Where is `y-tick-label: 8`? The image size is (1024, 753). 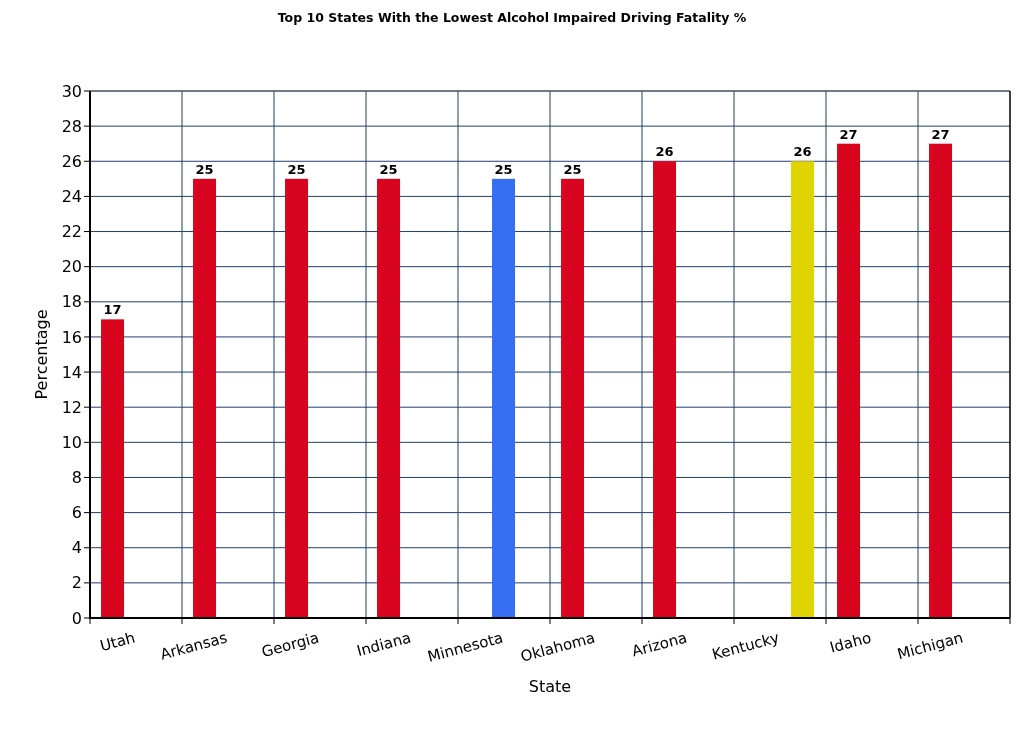
y-tick-label: 8 is located at coordinates (76, 478).